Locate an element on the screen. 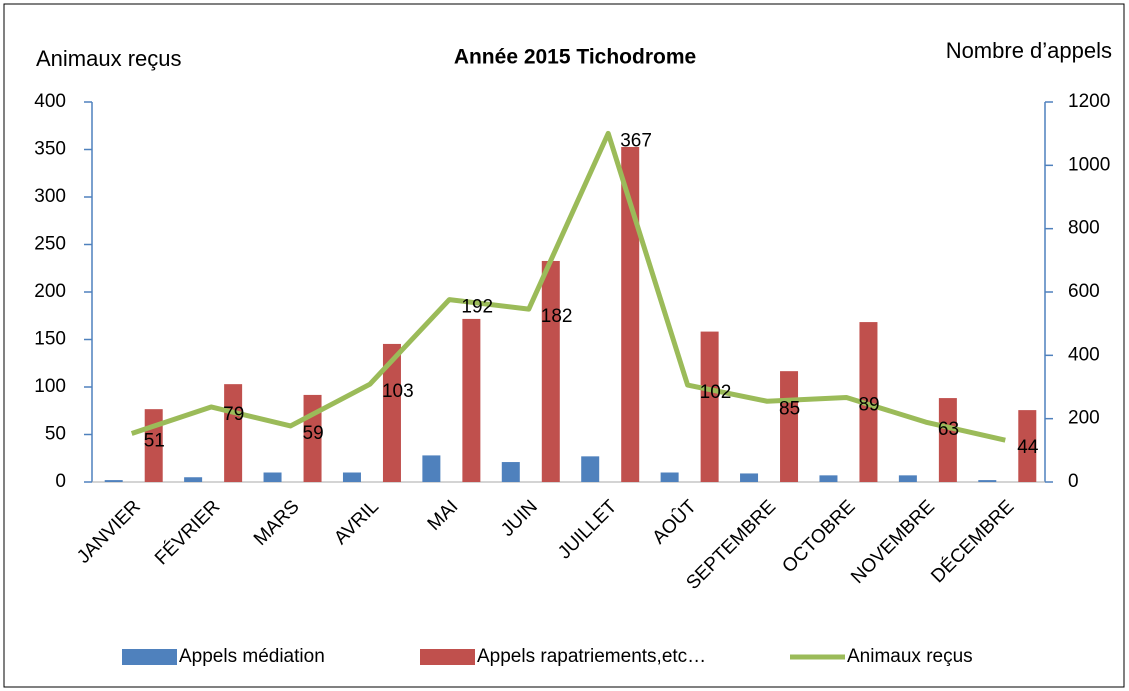 This screenshot has height=691, width=1129. y-tick-label: 250 is located at coordinates (50, 244).